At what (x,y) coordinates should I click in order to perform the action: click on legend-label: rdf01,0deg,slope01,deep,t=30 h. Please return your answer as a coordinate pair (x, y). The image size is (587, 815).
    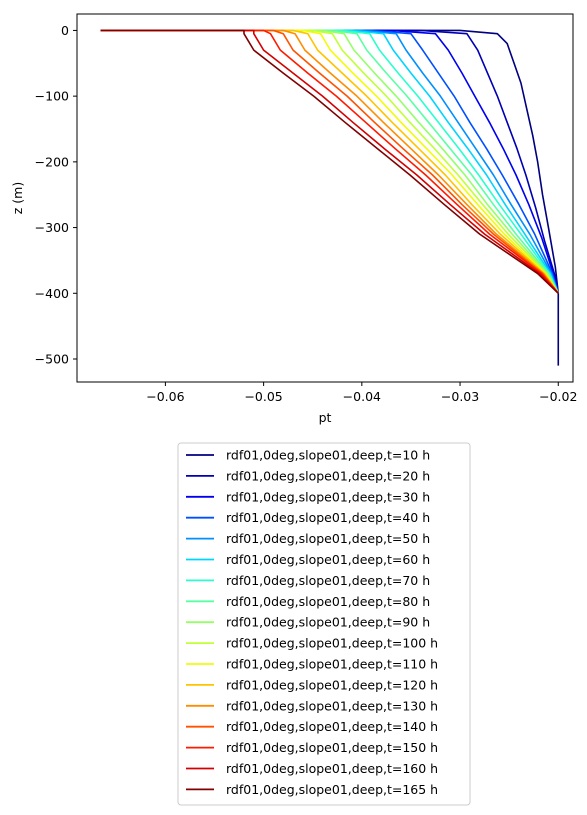
    Looking at the image, I should click on (328, 496).